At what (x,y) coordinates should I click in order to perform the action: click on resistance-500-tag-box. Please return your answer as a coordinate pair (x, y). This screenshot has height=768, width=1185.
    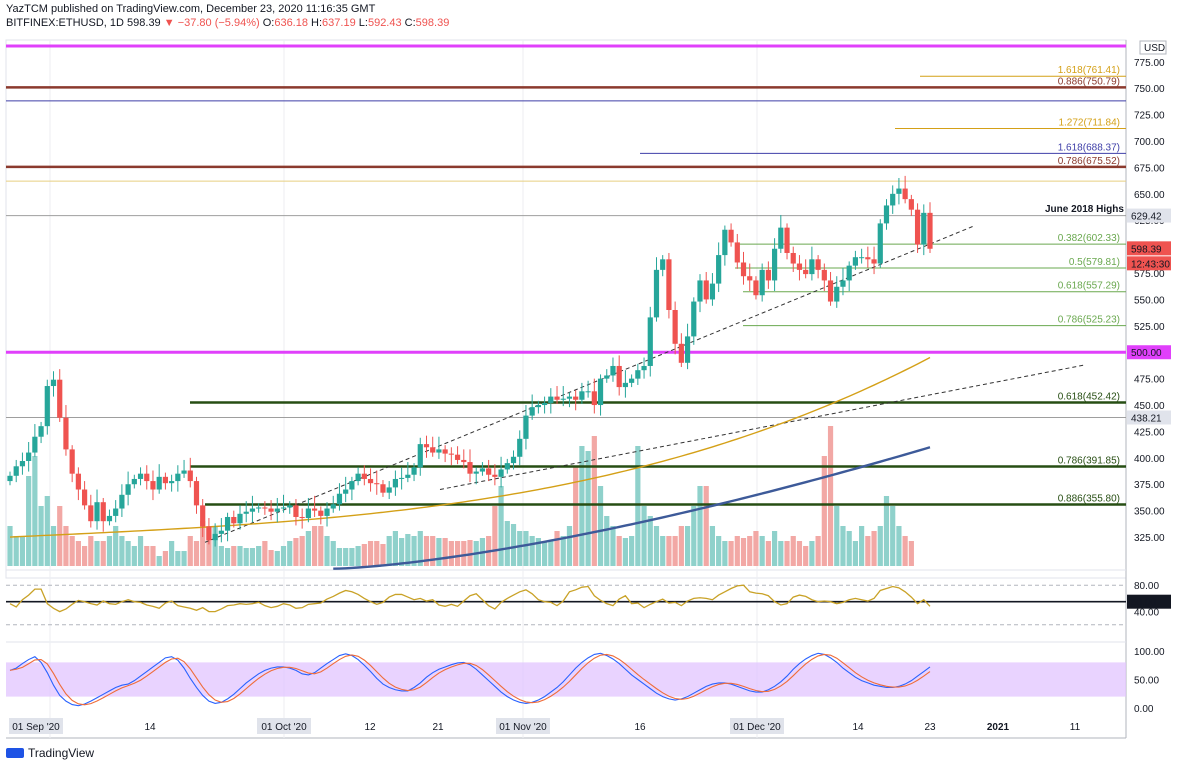
    Looking at the image, I should click on (1149, 352).